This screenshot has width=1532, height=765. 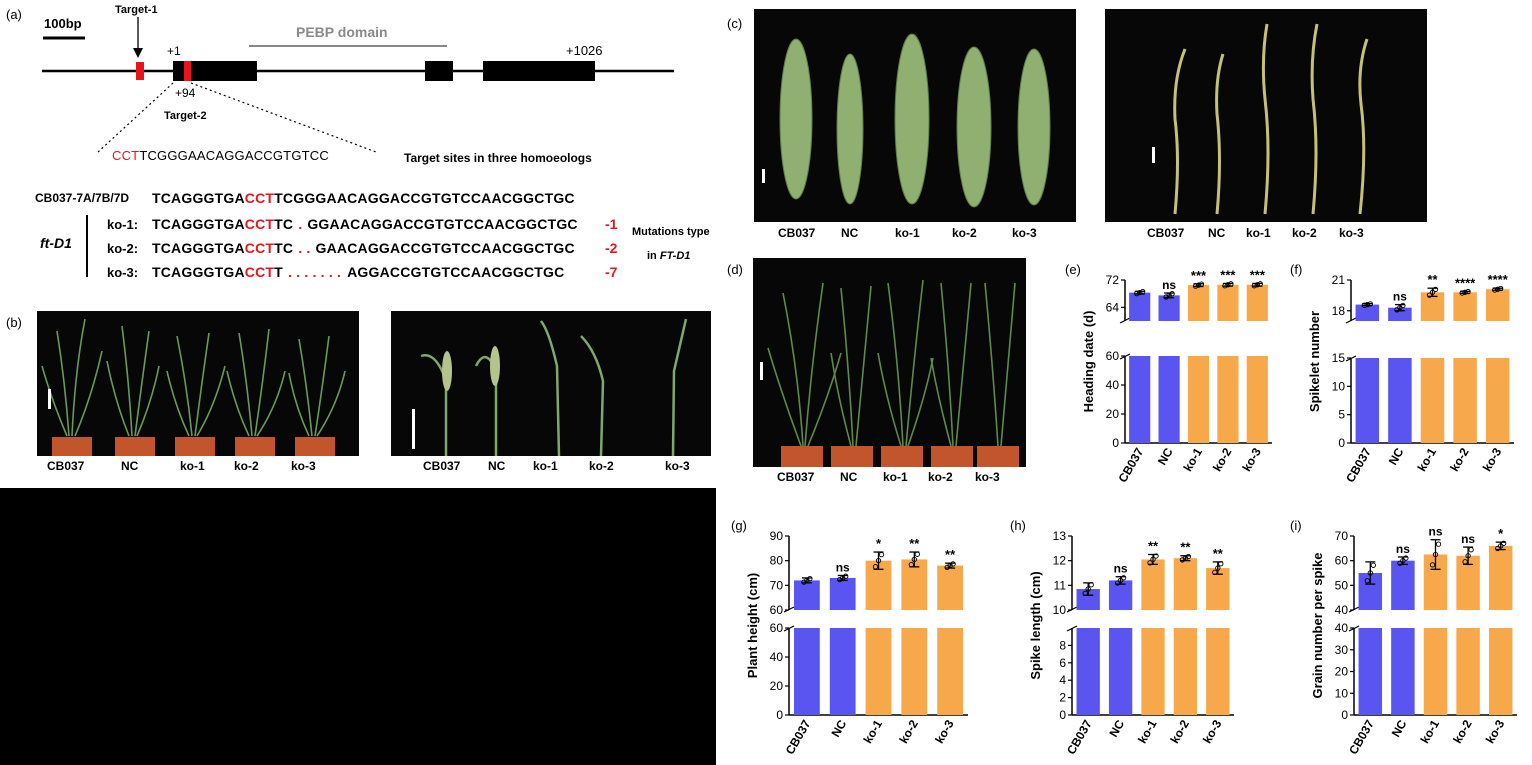 What do you see at coordinates (1498, 279) in the screenshot?
I see `significance-label: ****` at bounding box center [1498, 279].